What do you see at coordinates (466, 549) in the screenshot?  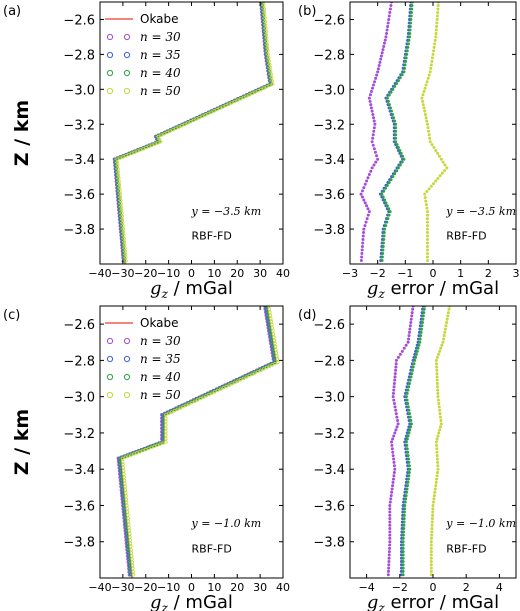 I see `method-text: RBF-FD` at bounding box center [466, 549].